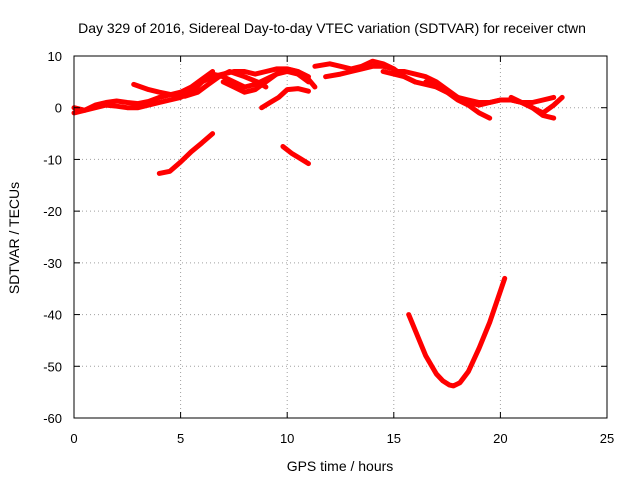  Describe the element at coordinates (295, 155) in the screenshot. I see `series-line-arc-n` at that location.